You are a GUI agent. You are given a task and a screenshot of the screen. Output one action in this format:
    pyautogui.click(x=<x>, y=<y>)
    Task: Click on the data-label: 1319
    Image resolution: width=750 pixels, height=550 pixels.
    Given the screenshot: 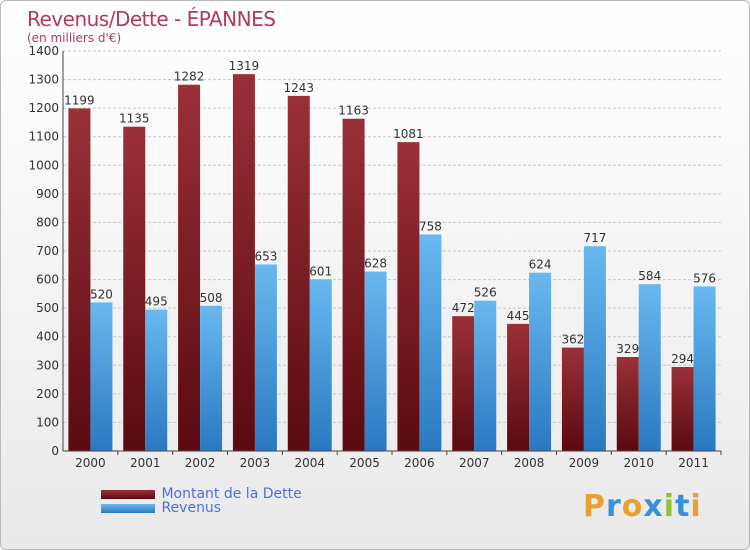 What is the action you would take?
    pyautogui.click(x=244, y=66)
    